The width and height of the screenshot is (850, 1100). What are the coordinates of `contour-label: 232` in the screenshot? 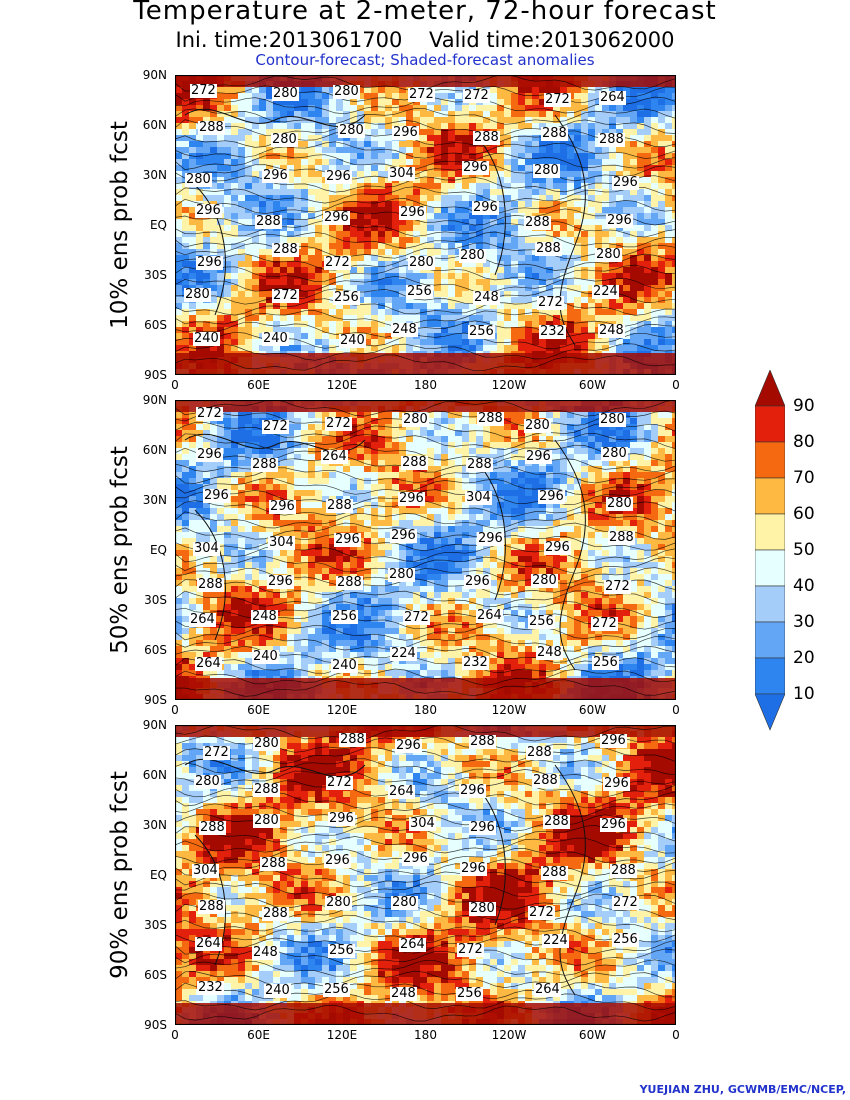 It's located at (475, 662).